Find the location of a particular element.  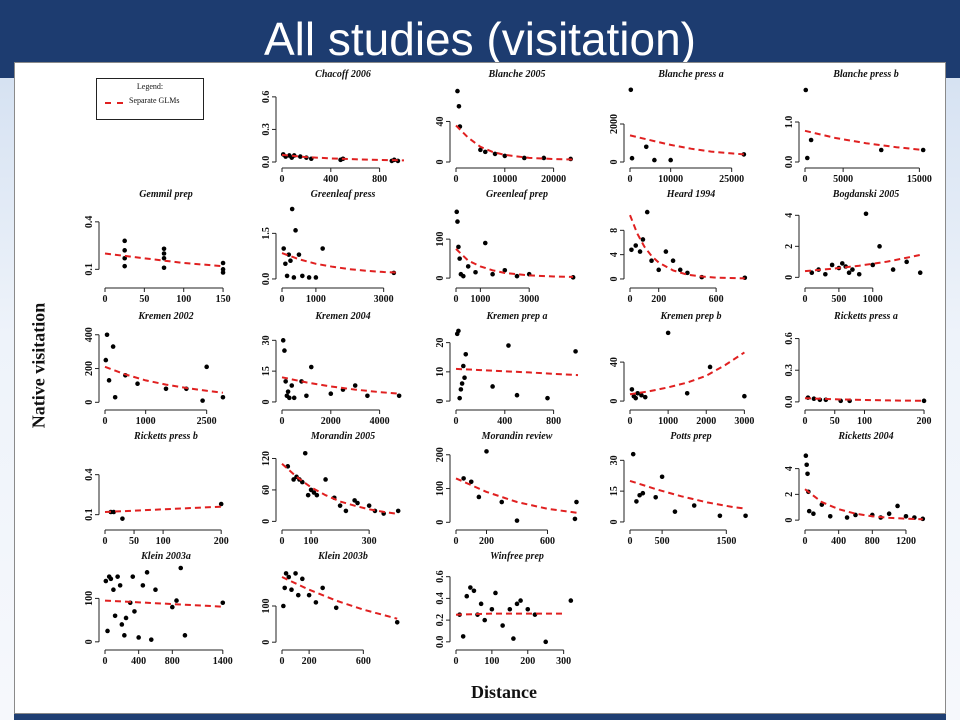

y-tick-label: 1.0 is located at coordinates (789, 122).